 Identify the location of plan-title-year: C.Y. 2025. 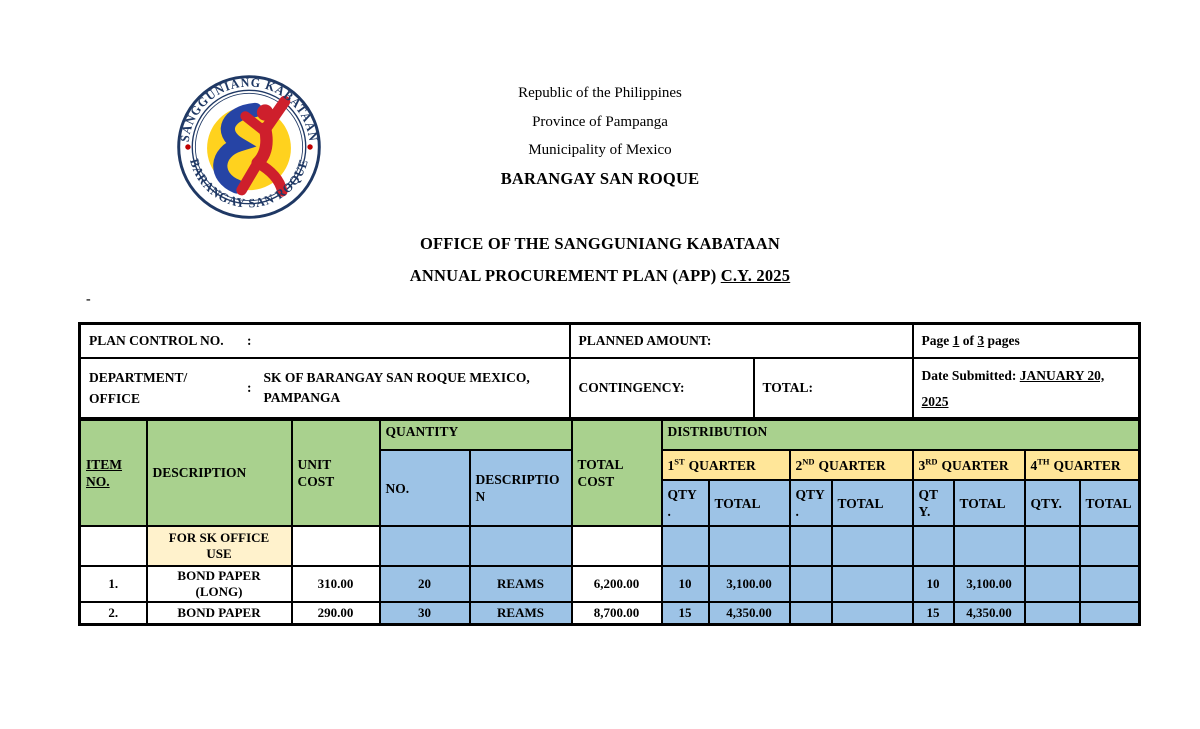
(755, 275).